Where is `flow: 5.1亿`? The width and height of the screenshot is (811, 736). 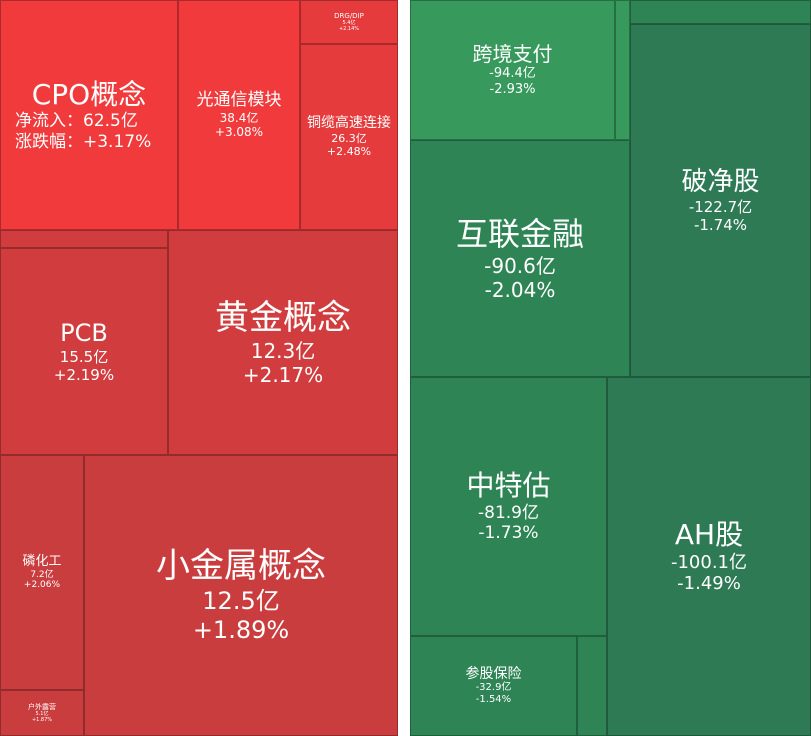 flow: 5.1亿 is located at coordinates (42, 714).